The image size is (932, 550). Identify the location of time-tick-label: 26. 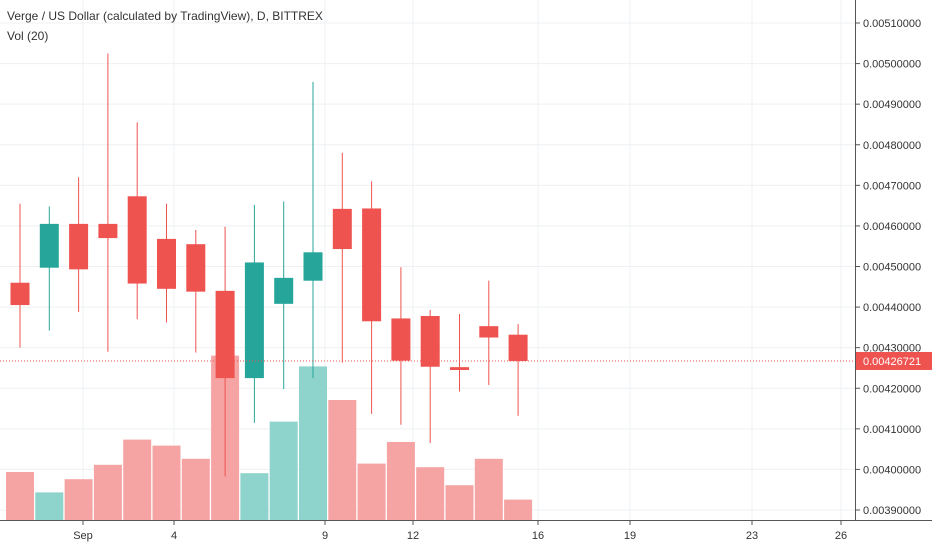
(841, 536).